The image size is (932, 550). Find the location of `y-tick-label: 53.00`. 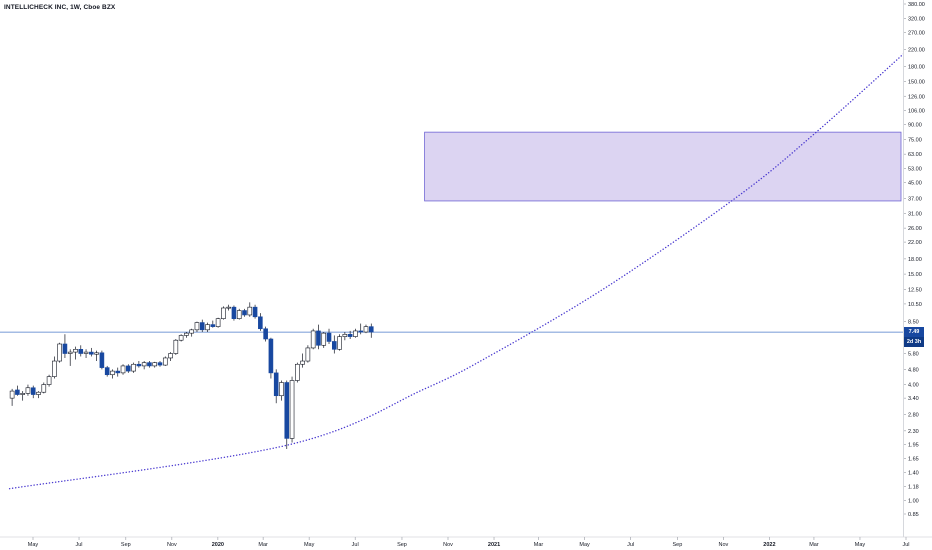

y-tick-label: 53.00 is located at coordinates (915, 170).